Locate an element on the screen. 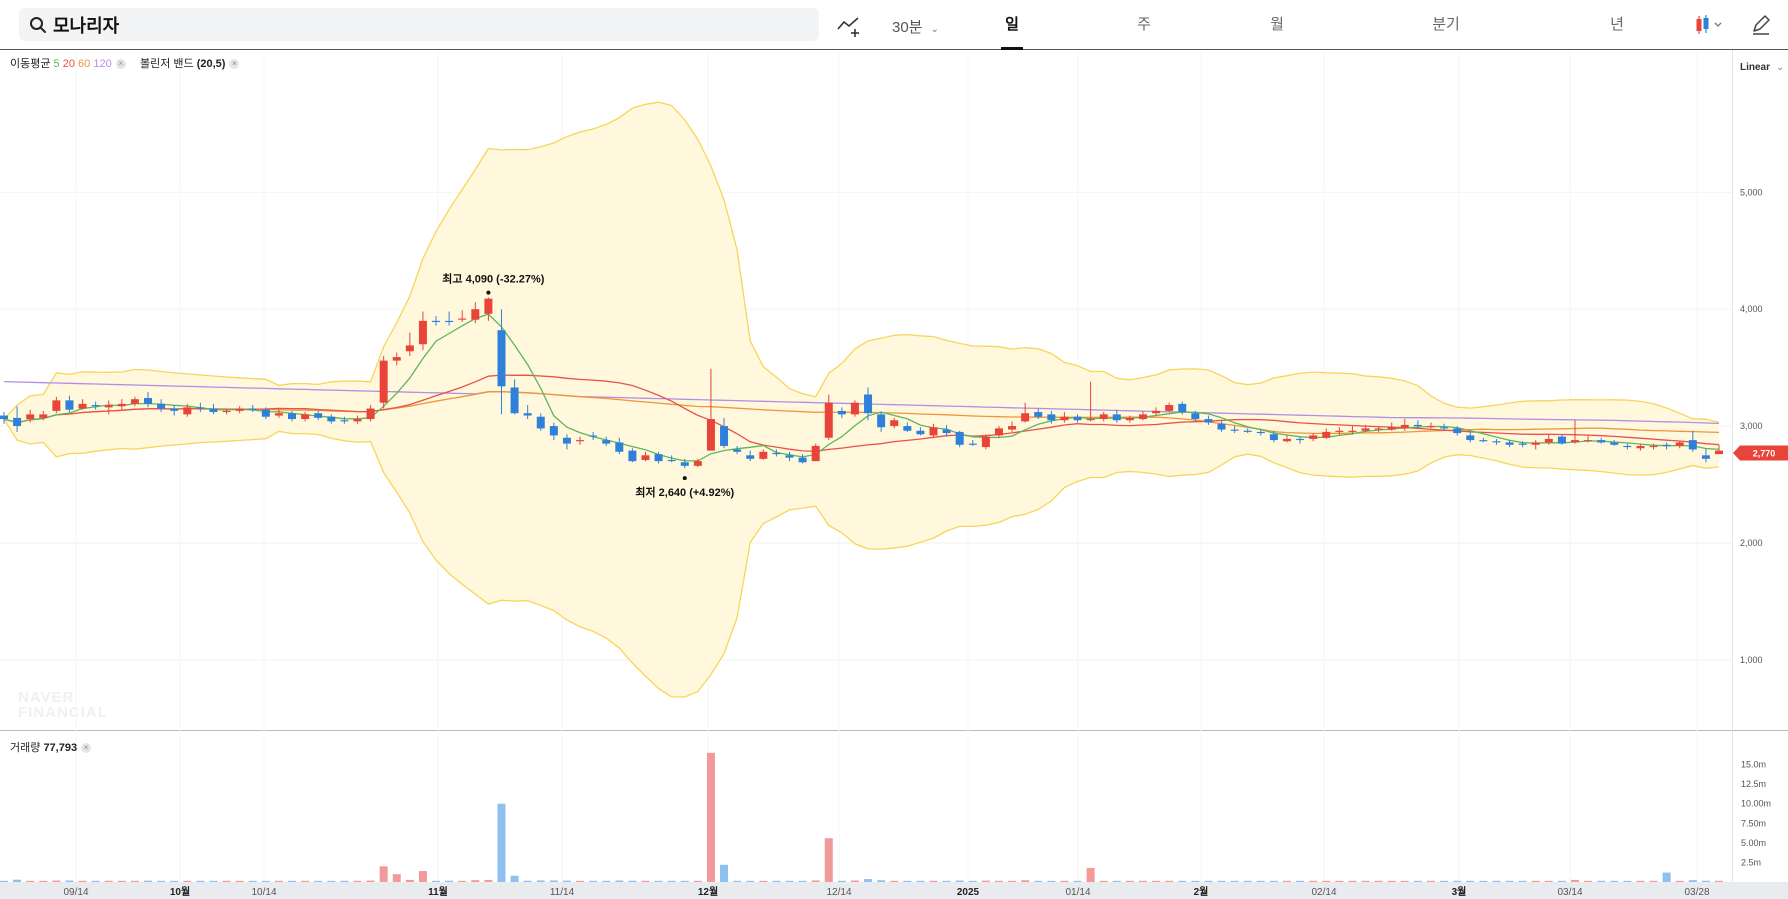  pencil-icon is located at coordinates (1761, 25).